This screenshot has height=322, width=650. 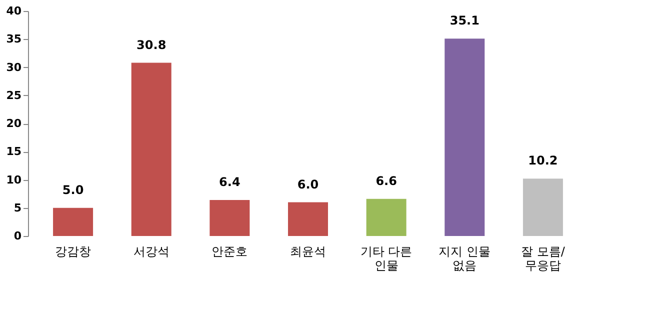 I want to click on y-tick-label: 0, so click(x=18, y=236).